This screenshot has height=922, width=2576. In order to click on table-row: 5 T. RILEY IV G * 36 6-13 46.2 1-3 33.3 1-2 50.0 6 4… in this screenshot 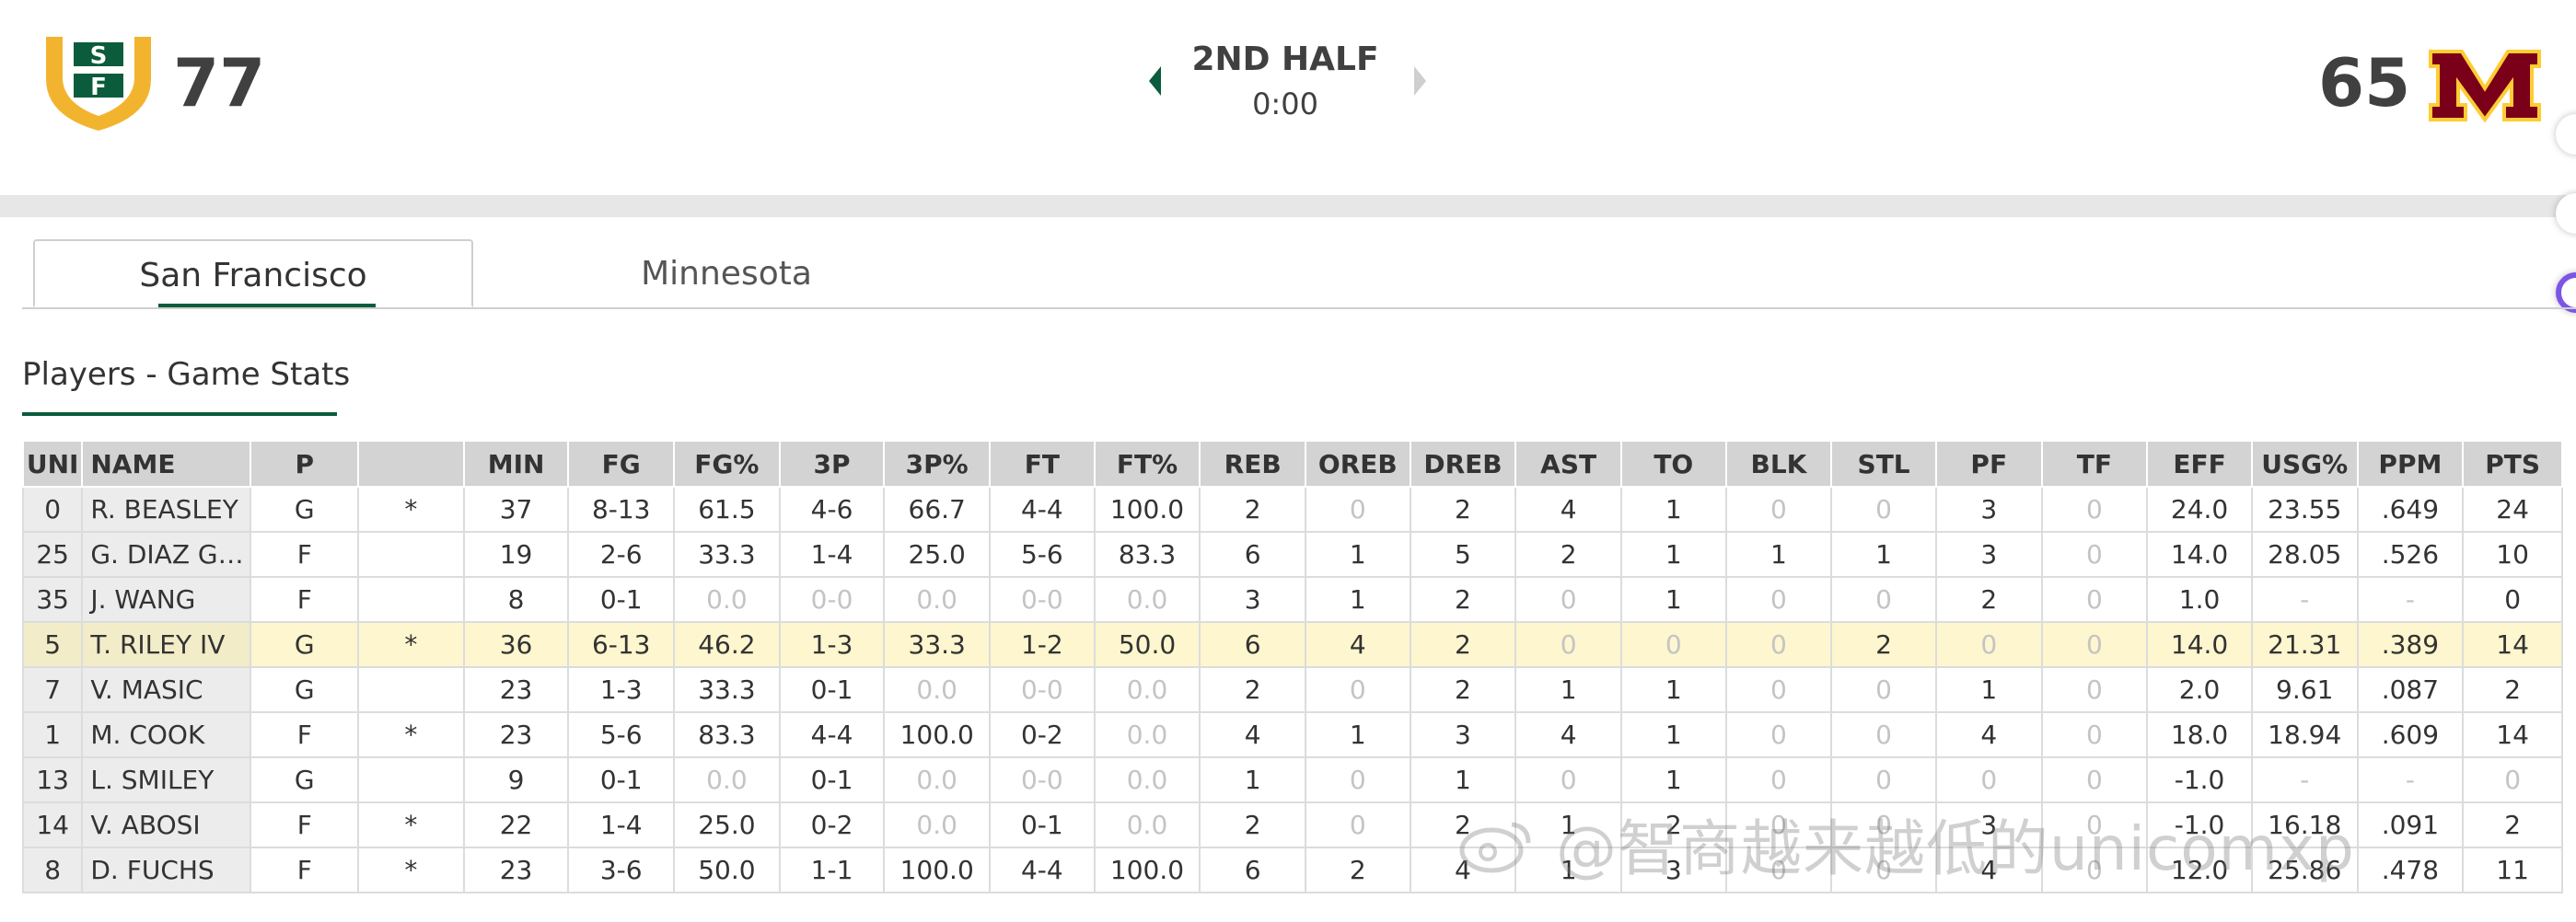, I will do `click(1292, 644)`.